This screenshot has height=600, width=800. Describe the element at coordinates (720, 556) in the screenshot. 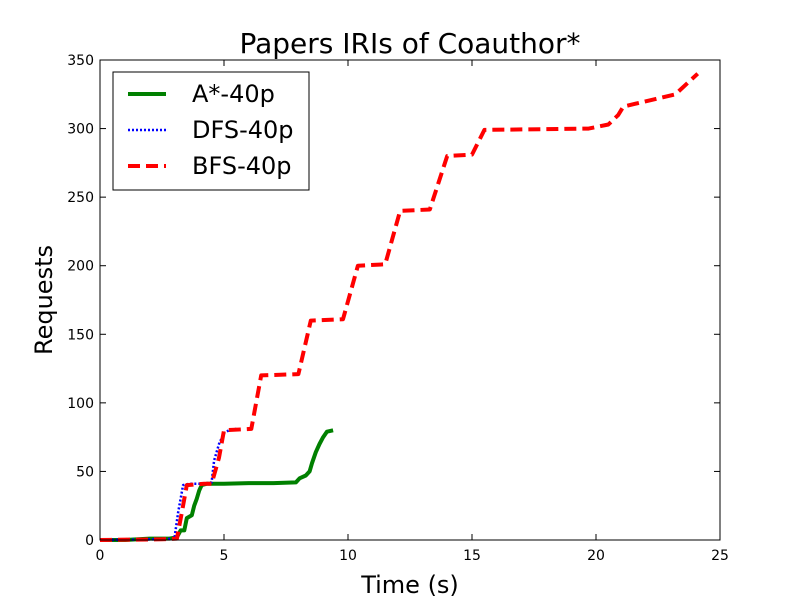

I see `x-tick-label: 25` at that location.